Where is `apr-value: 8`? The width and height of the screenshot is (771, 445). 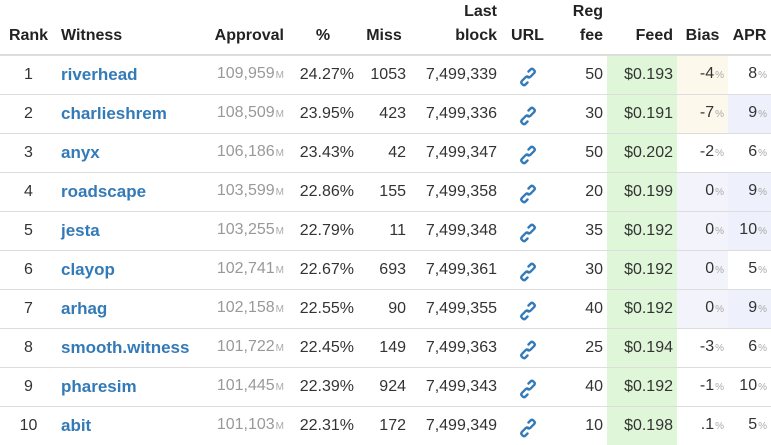 apr-value: 8 is located at coordinates (752, 73).